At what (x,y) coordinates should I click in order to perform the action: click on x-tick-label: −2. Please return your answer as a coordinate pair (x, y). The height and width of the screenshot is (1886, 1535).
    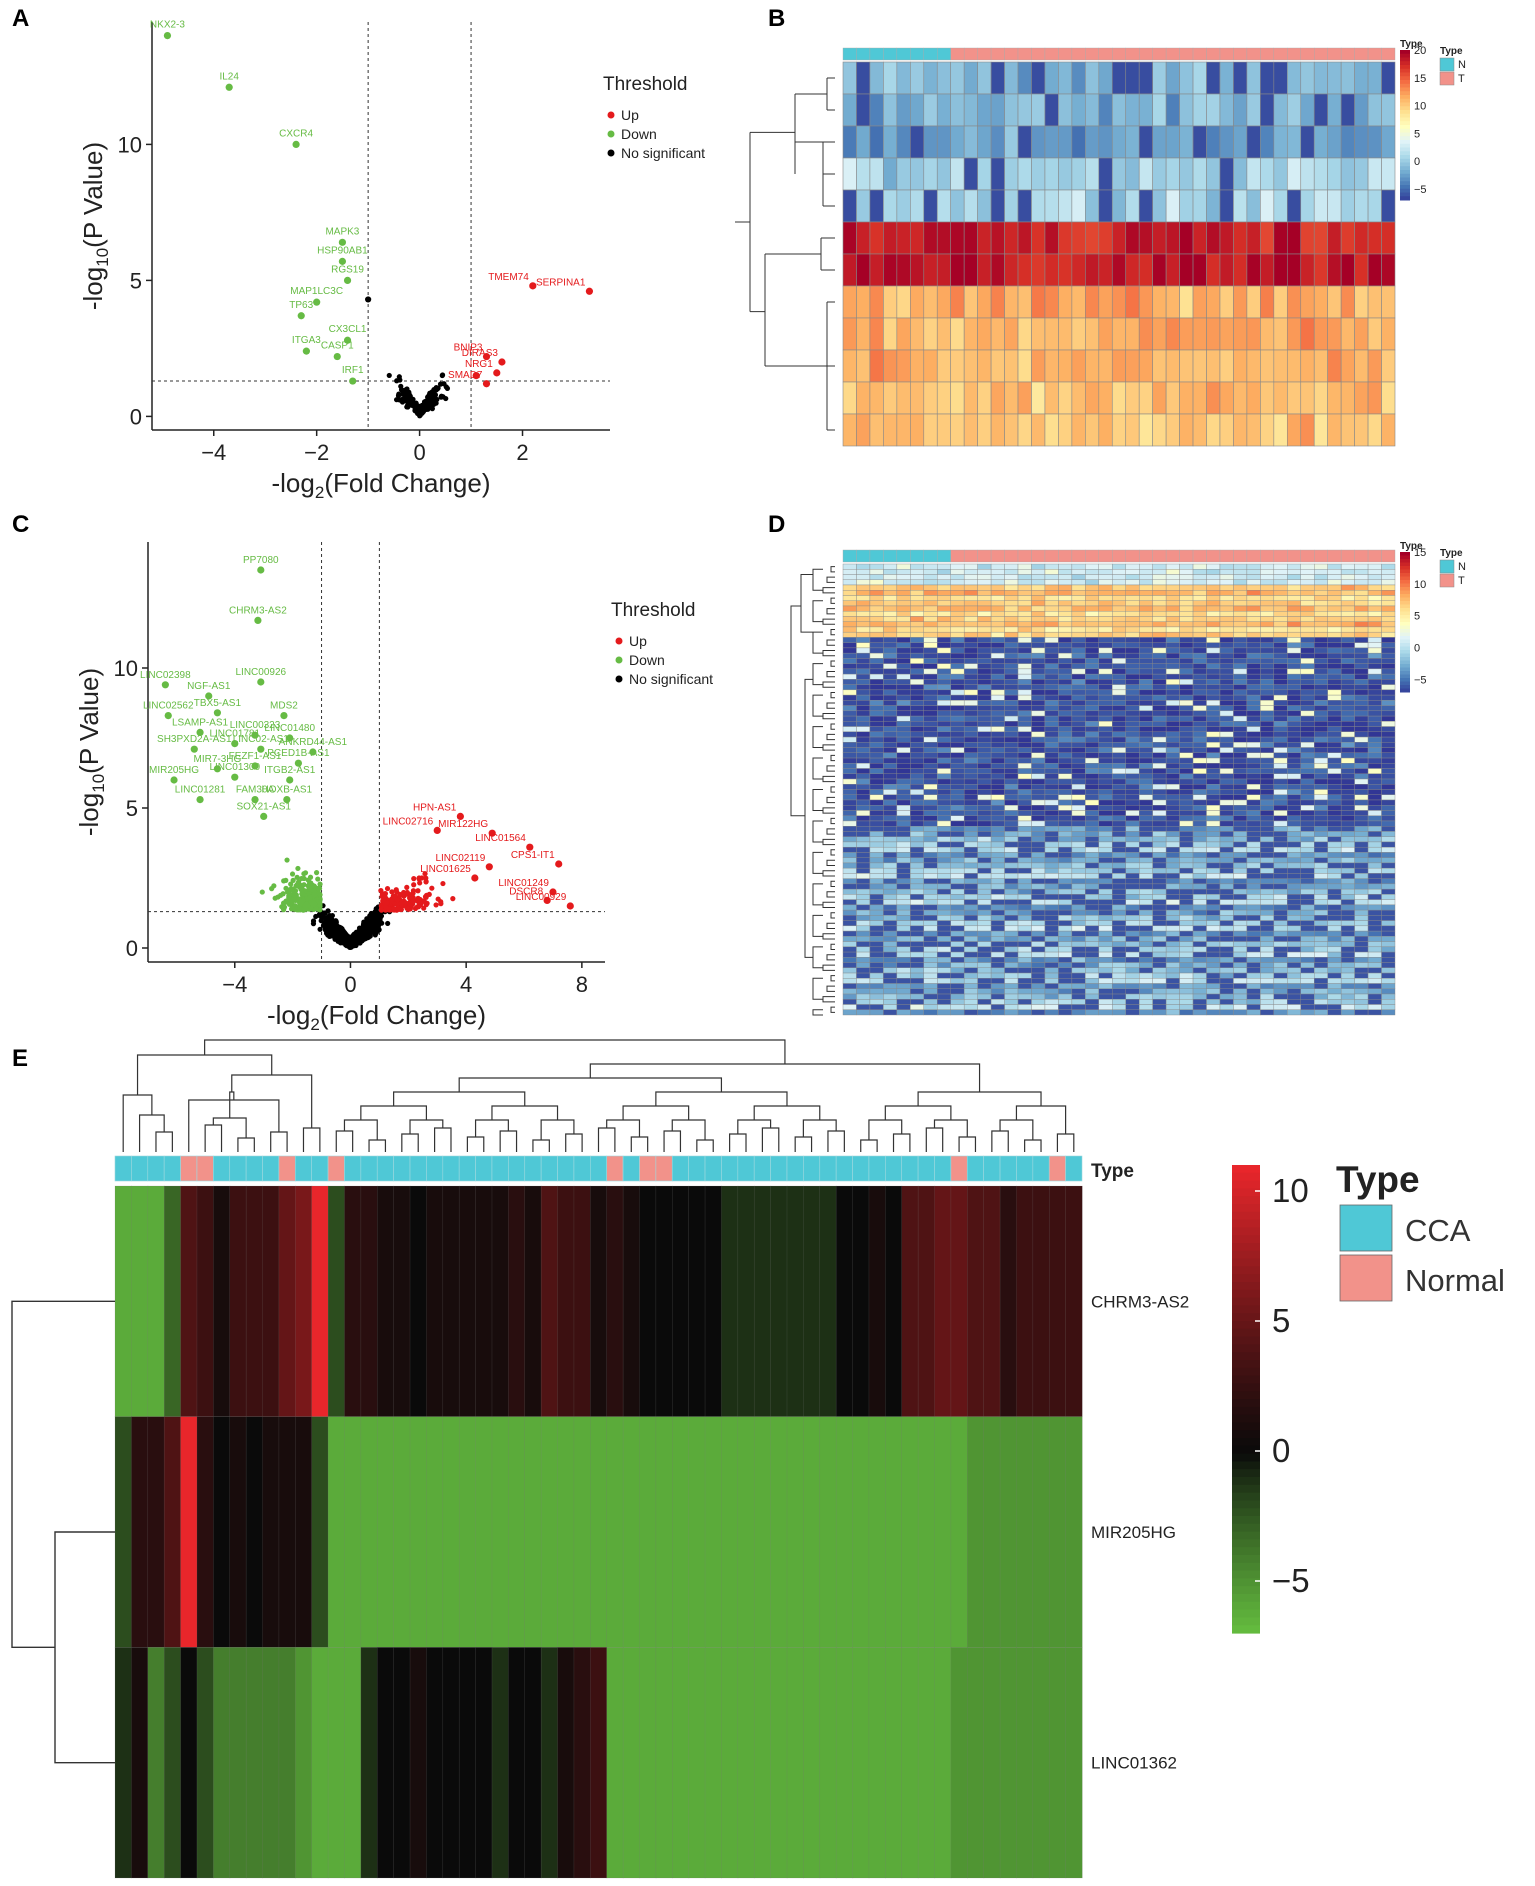
    Looking at the image, I should click on (316, 452).